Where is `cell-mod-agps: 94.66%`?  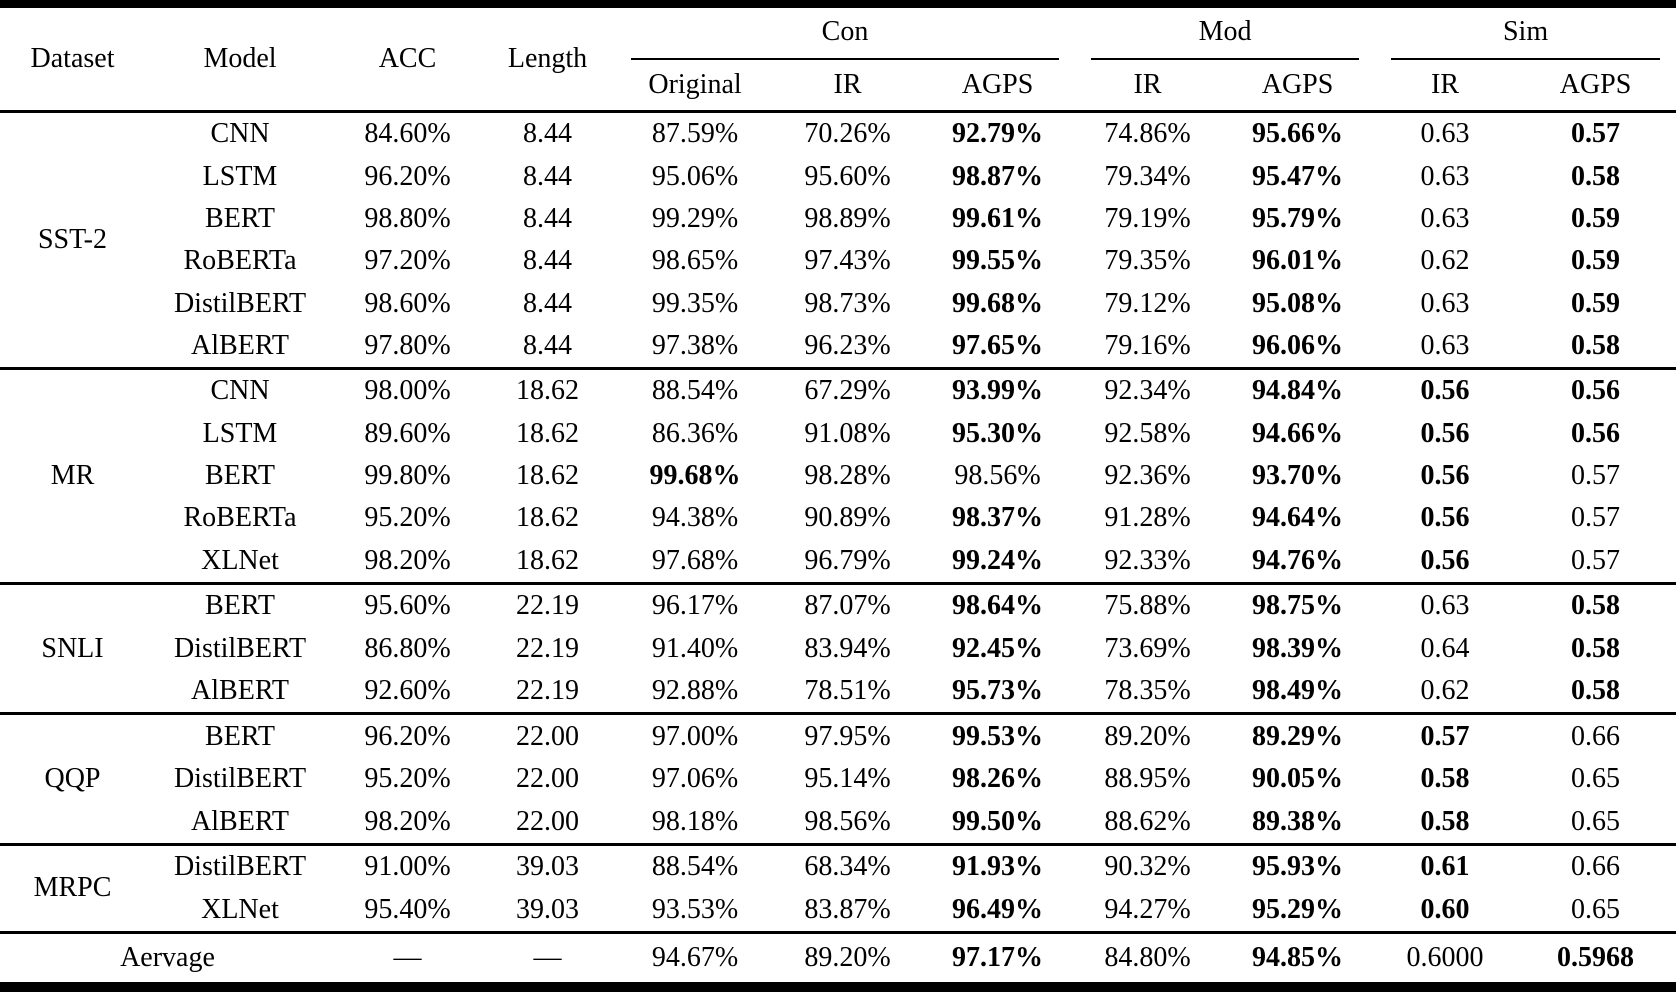 cell-mod-agps: 94.66% is located at coordinates (1298, 433).